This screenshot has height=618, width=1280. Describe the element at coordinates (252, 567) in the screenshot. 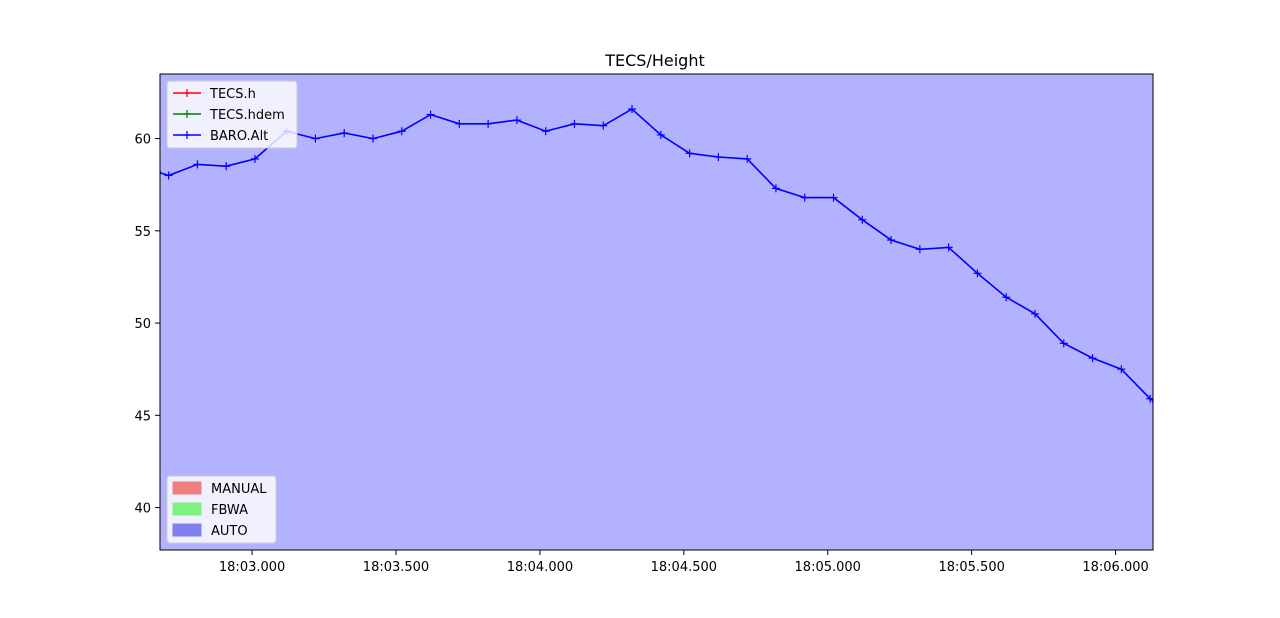

I see `x-tick-label: 18:03.000` at that location.